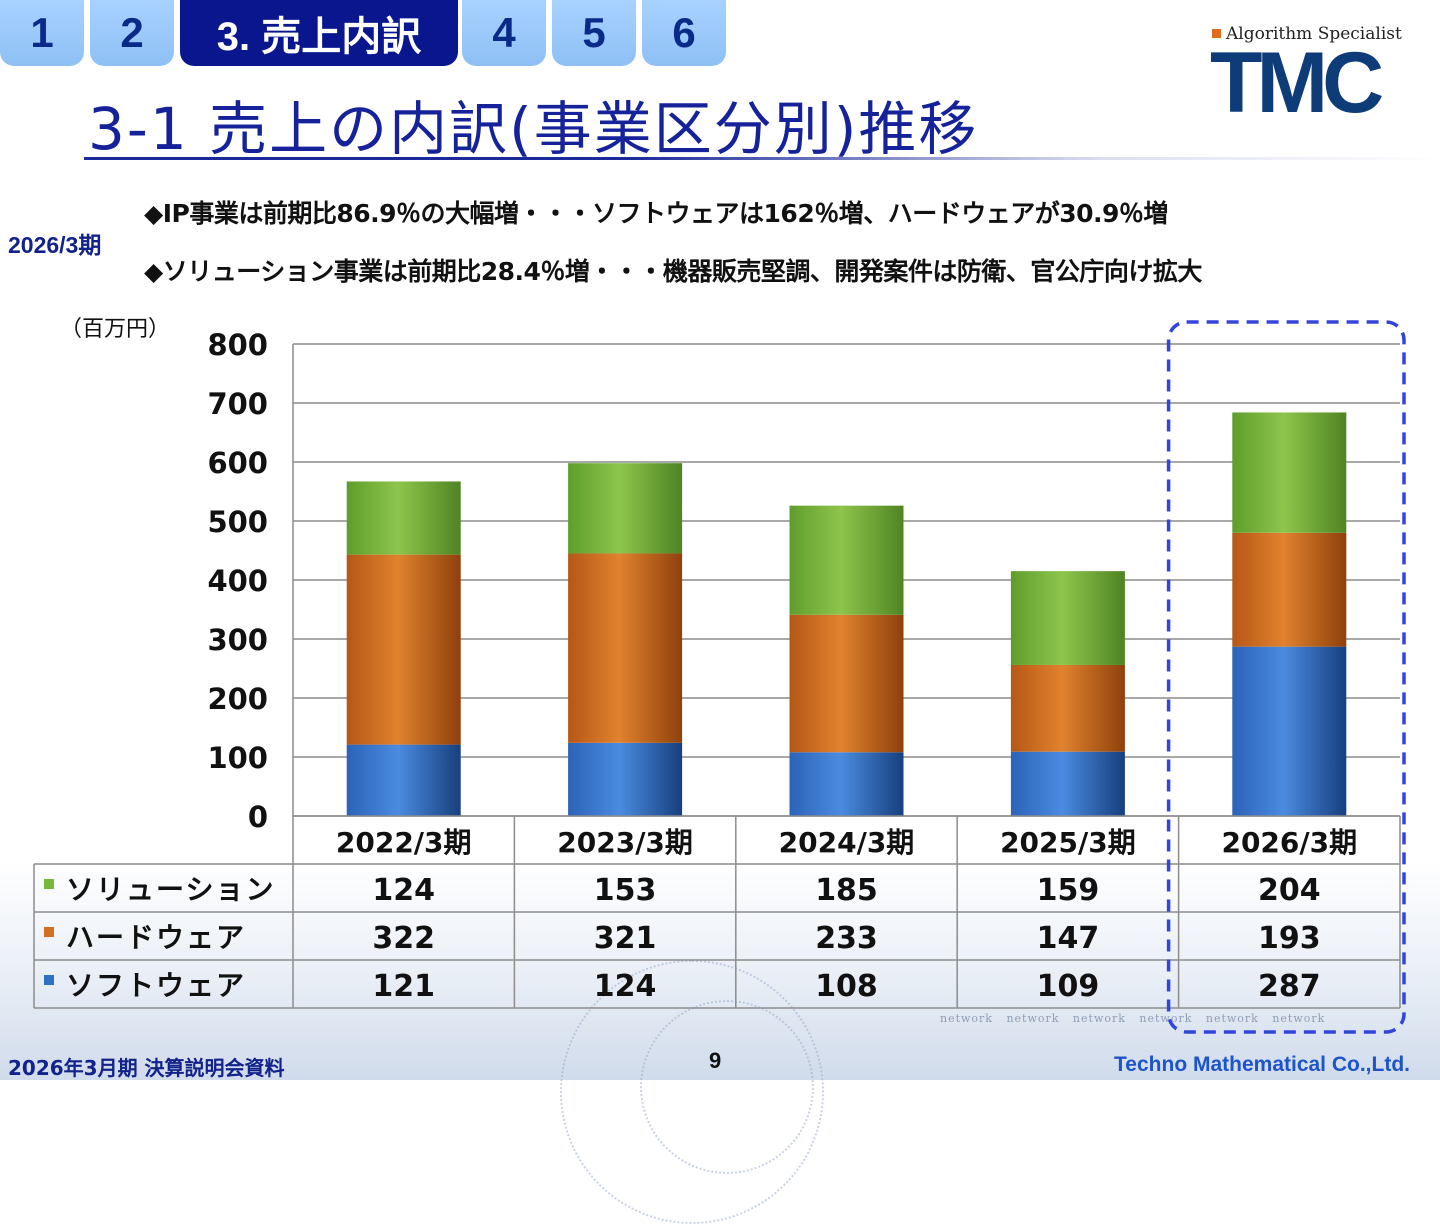 The width and height of the screenshot is (1440, 1224). I want to click on legend-label: ハードウェア, so click(156, 937).